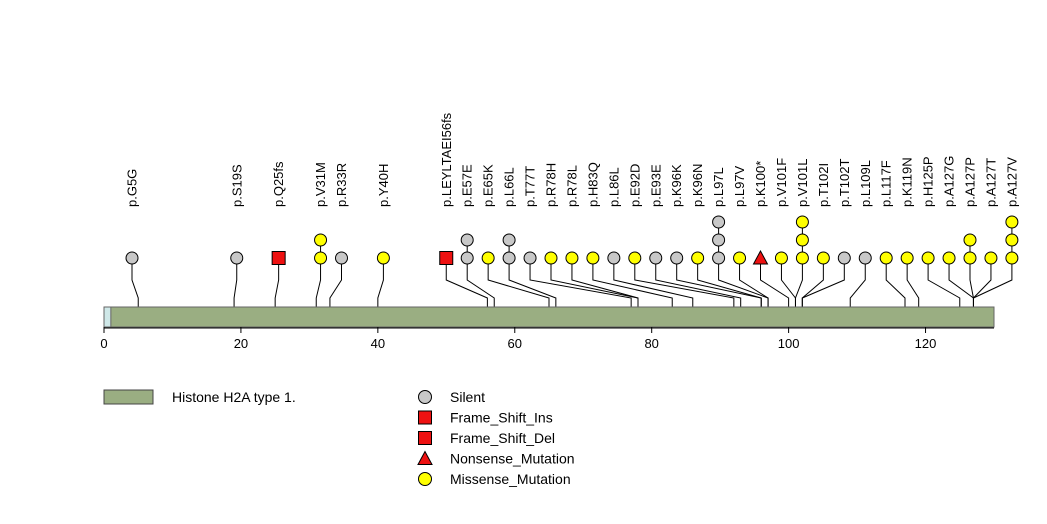 The image size is (1047, 524). What do you see at coordinates (236, 185) in the screenshot?
I see `mutation-label-1: p.S19S` at bounding box center [236, 185].